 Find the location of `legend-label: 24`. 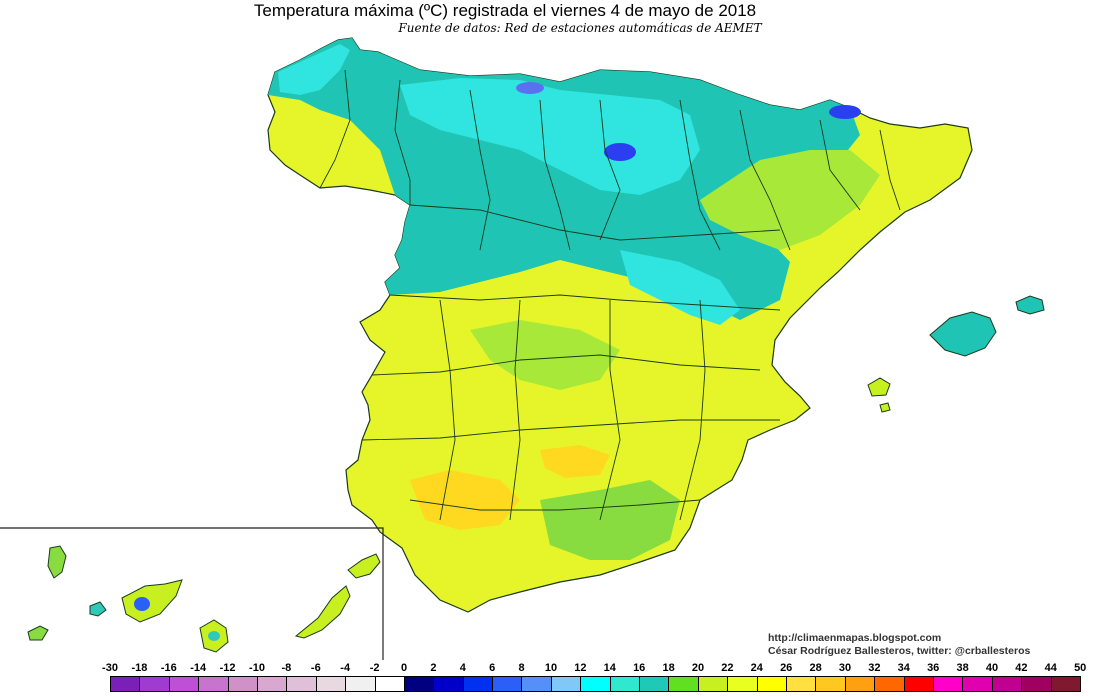

legend-label: 24 is located at coordinates (756, 668).